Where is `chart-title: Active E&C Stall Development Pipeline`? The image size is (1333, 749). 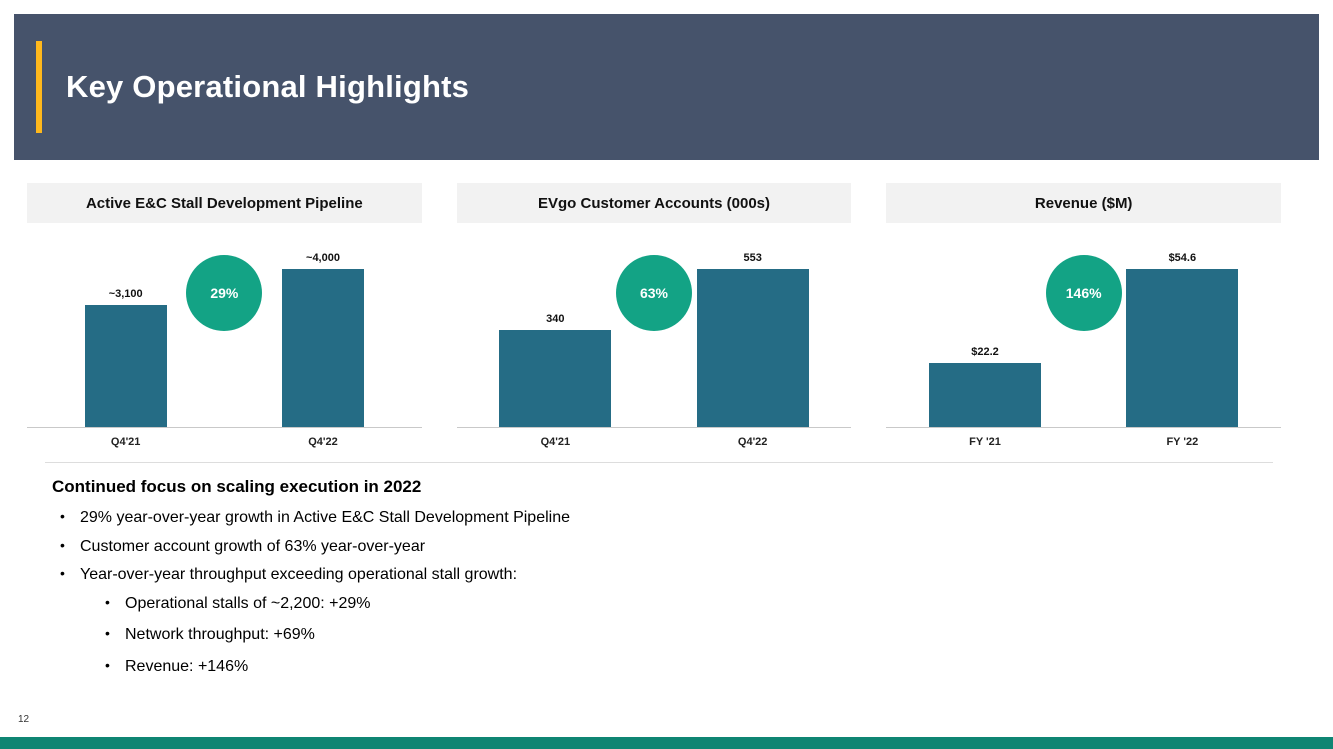
chart-title: Active E&C Stall Development Pipeline is located at coordinates (224, 203).